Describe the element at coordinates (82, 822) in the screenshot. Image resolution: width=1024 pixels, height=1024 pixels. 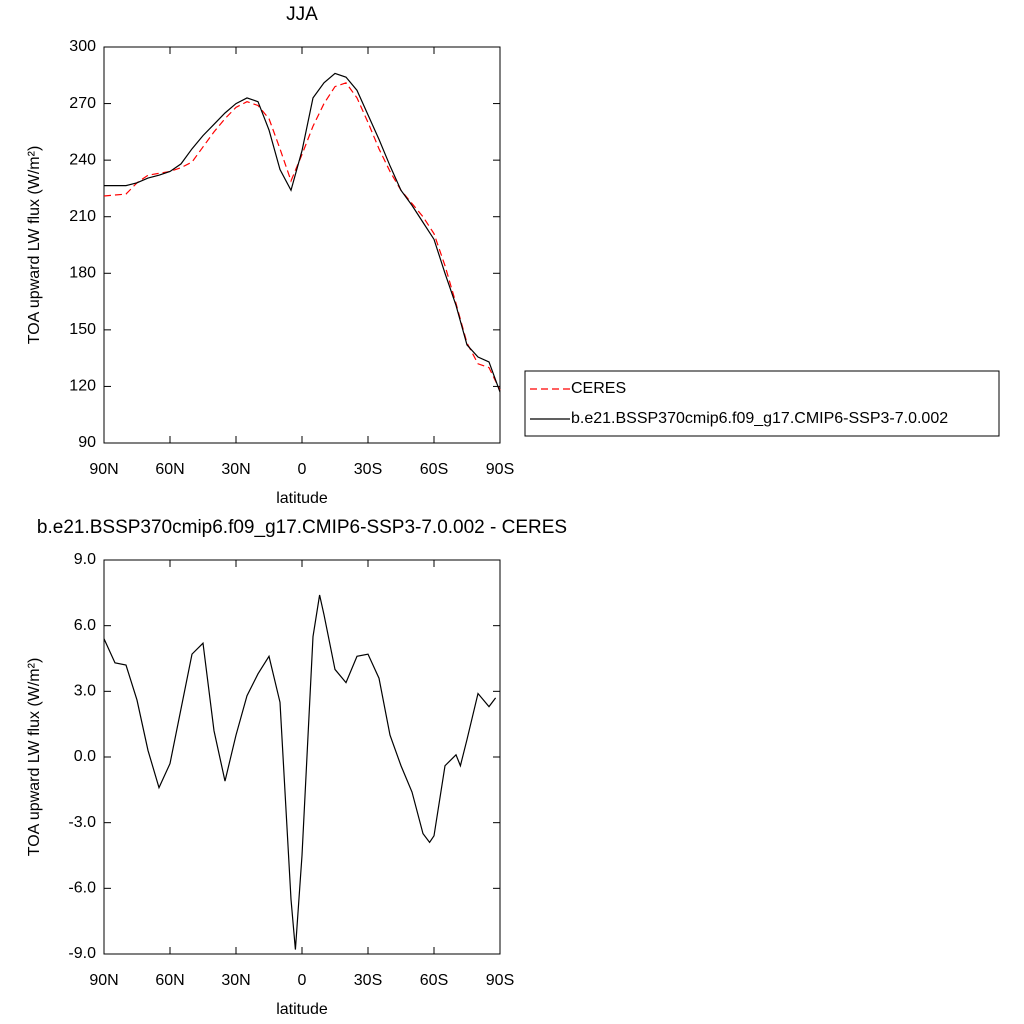
I see `y-tick-label: -3.0` at that location.